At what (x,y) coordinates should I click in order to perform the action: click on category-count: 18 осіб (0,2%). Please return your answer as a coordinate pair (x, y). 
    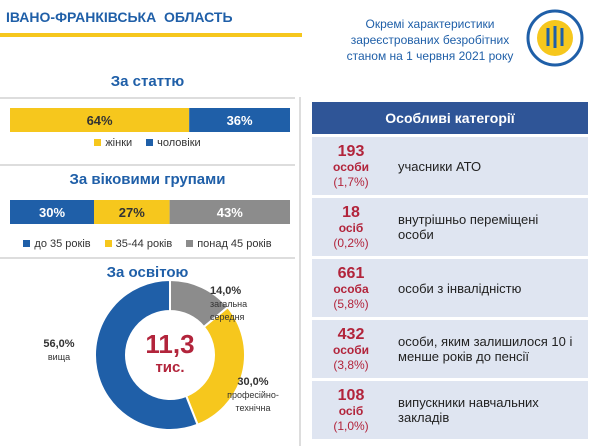
    Looking at the image, I should click on (351, 227).